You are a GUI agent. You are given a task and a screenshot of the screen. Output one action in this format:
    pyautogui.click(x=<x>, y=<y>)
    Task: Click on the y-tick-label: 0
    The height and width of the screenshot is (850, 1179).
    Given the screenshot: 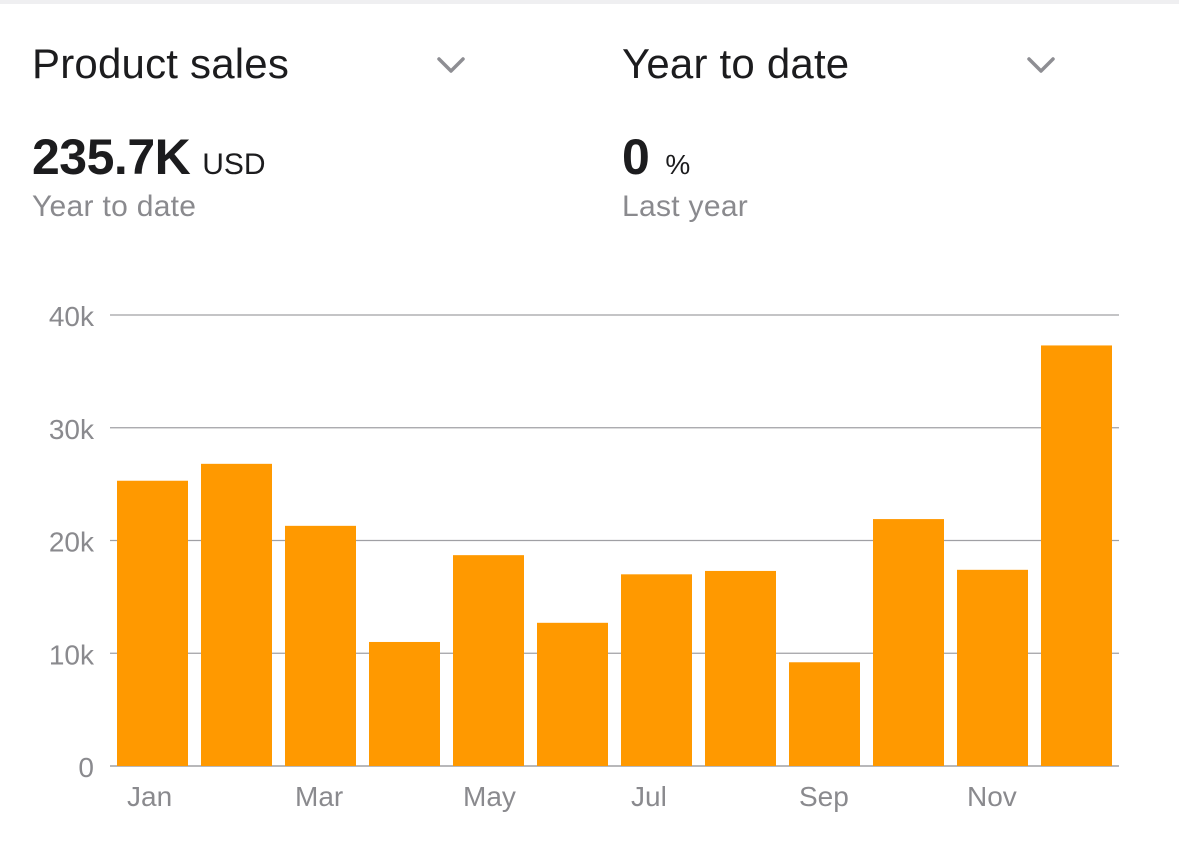 What is the action you would take?
    pyautogui.click(x=86, y=767)
    